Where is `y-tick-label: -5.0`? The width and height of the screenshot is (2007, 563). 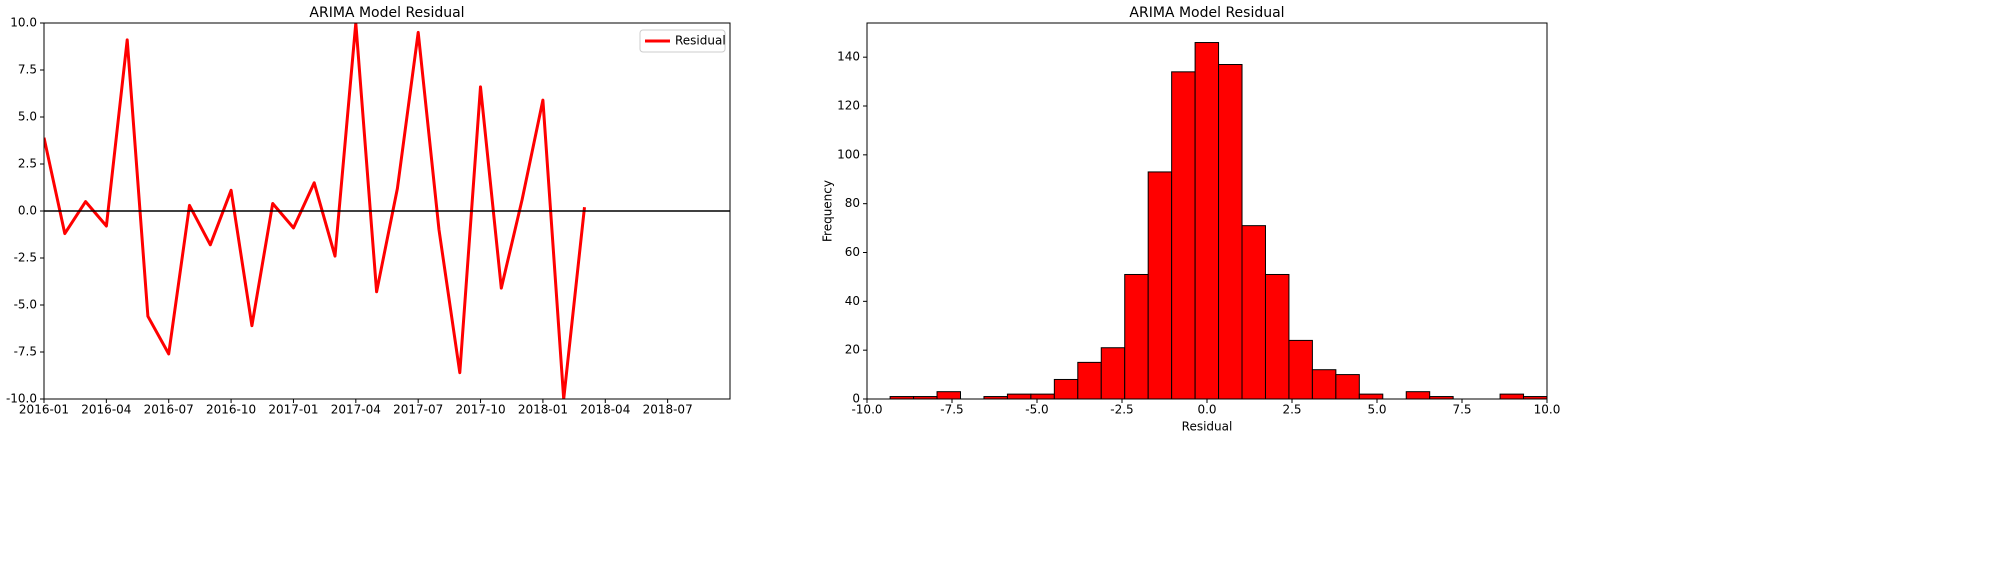
y-tick-label: -5.0 is located at coordinates (25, 305).